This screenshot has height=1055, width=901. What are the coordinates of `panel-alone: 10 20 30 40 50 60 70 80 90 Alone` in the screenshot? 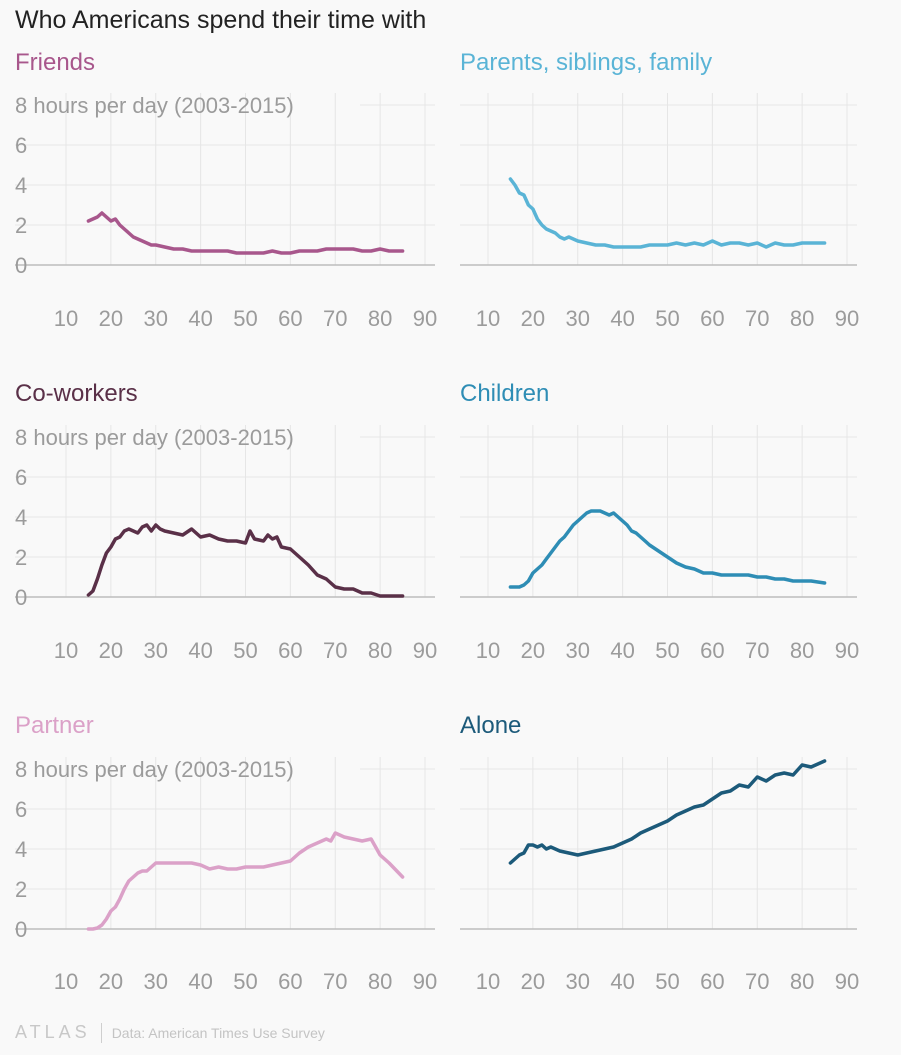 It's located at (659, 853).